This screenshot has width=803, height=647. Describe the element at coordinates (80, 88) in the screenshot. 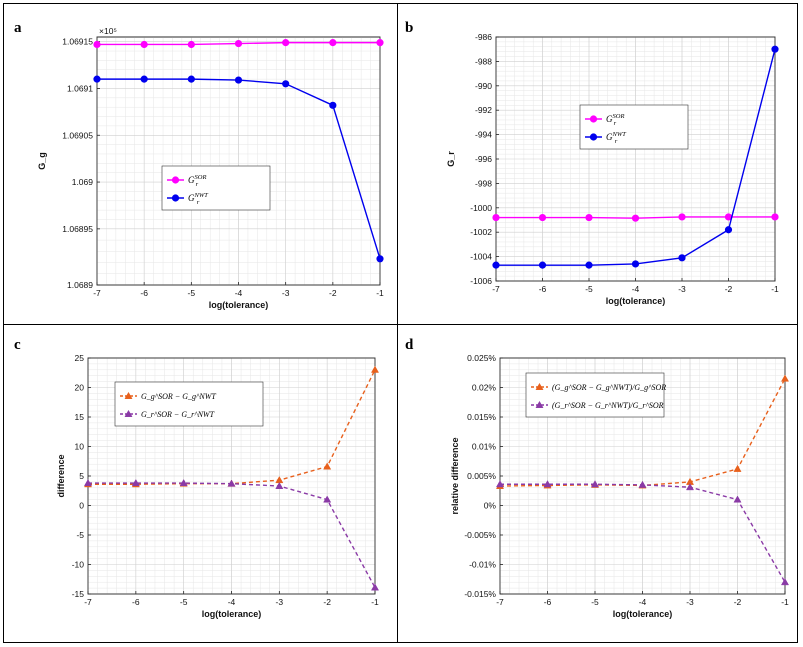

I see `y-tick-label: 1.0691` at that location.